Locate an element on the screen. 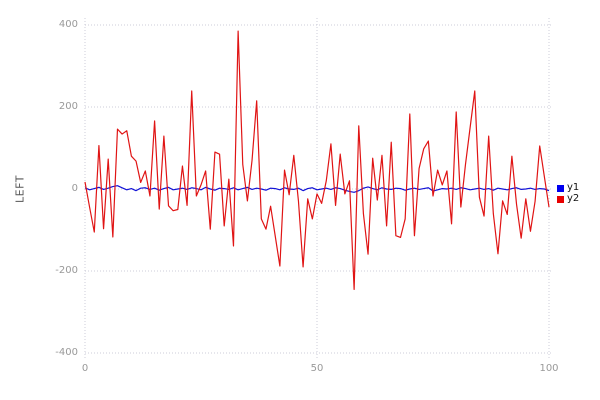 Image resolution: width=600 pixels, height=400 pixels. legend: y1 y2 is located at coordinates (568, 193).